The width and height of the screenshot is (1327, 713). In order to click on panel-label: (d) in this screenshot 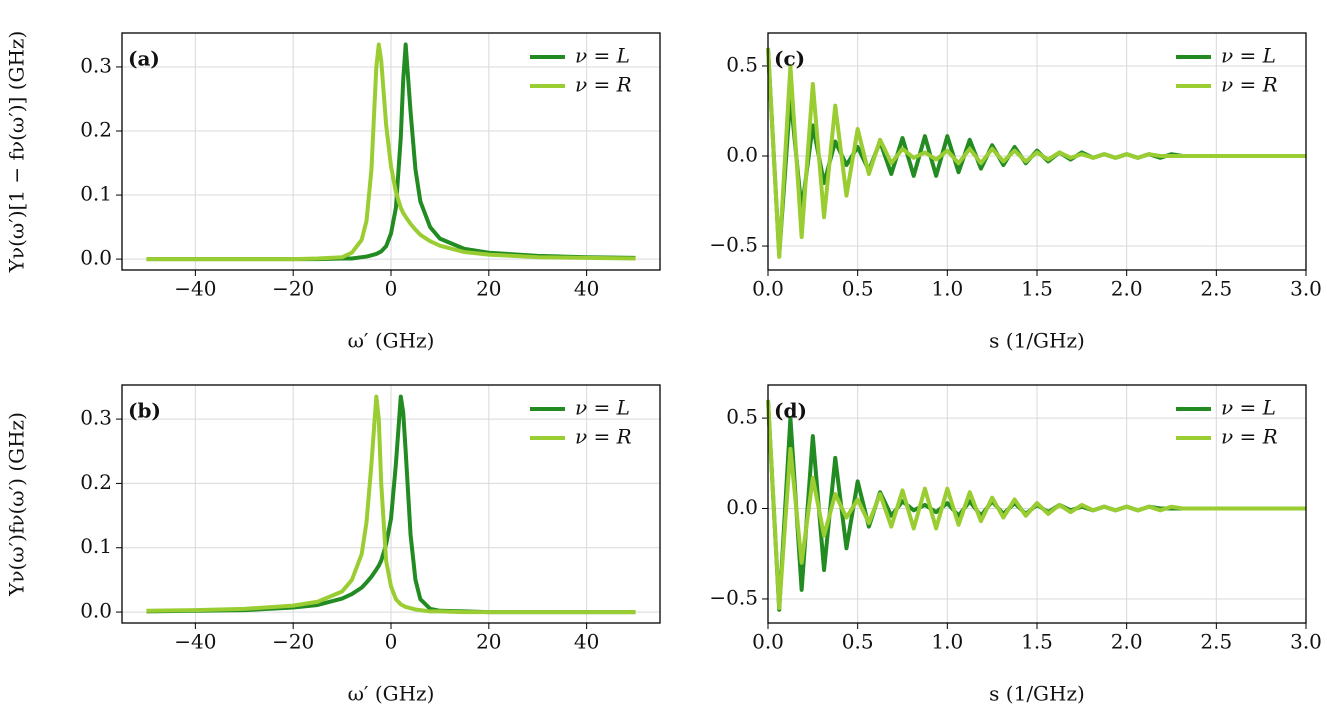, I will do `click(790, 411)`.